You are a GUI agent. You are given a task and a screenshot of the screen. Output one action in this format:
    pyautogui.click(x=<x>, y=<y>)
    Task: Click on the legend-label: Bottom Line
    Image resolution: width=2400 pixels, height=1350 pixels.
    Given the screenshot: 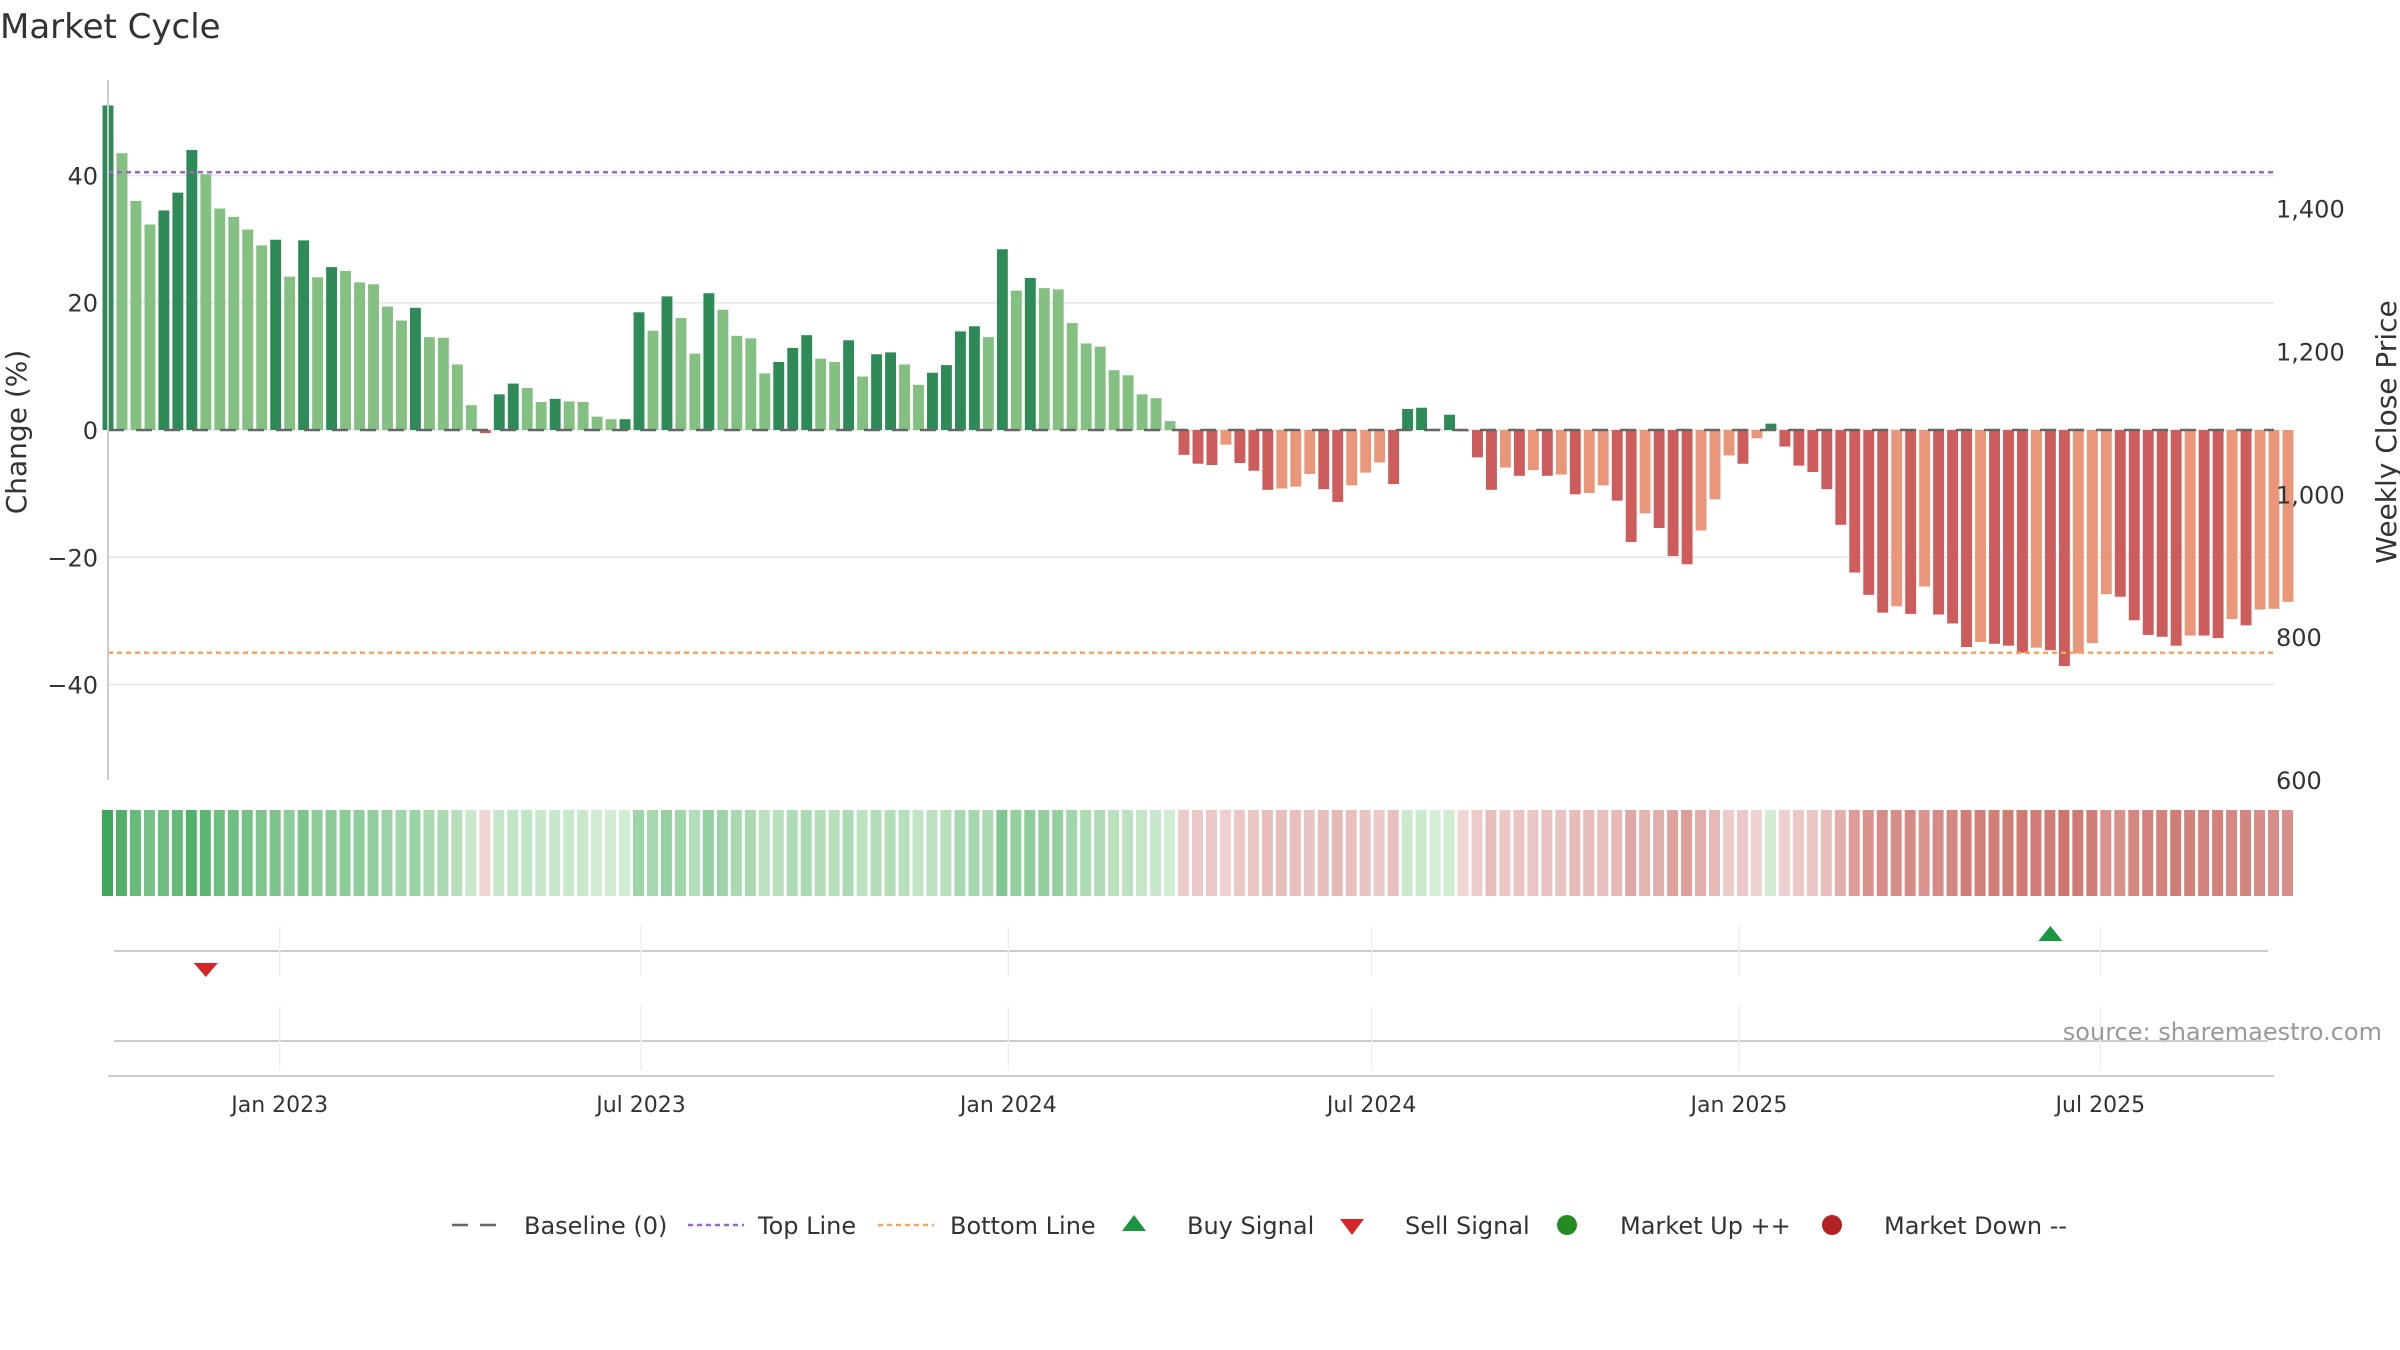 What is the action you would take?
    pyautogui.click(x=1023, y=1226)
    